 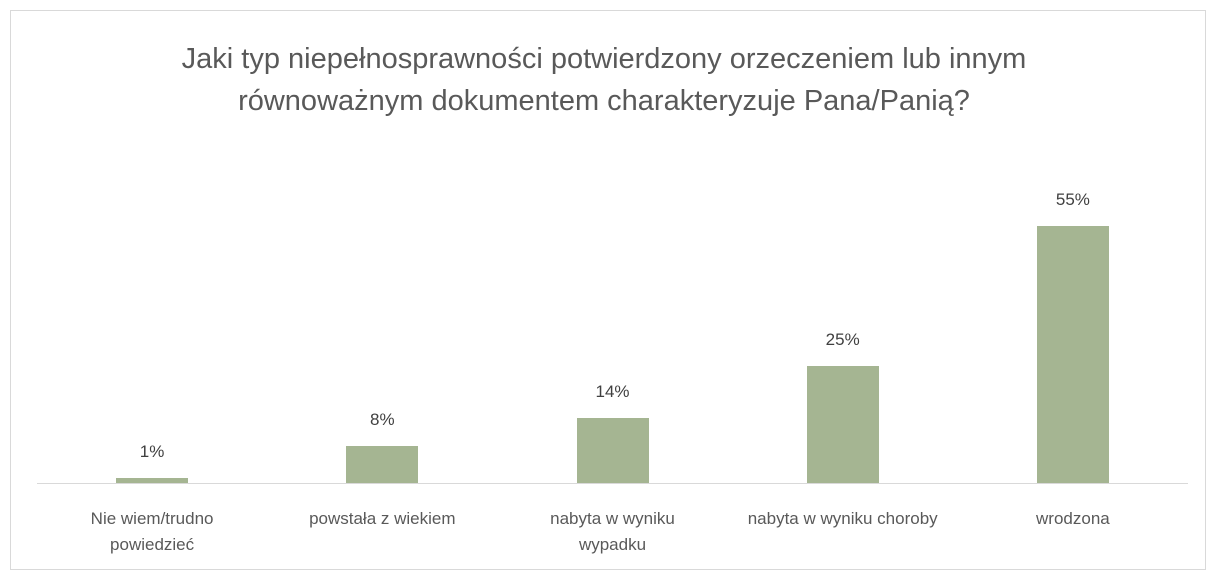 What do you see at coordinates (1072, 199) in the screenshot?
I see `data-label: 55%` at bounding box center [1072, 199].